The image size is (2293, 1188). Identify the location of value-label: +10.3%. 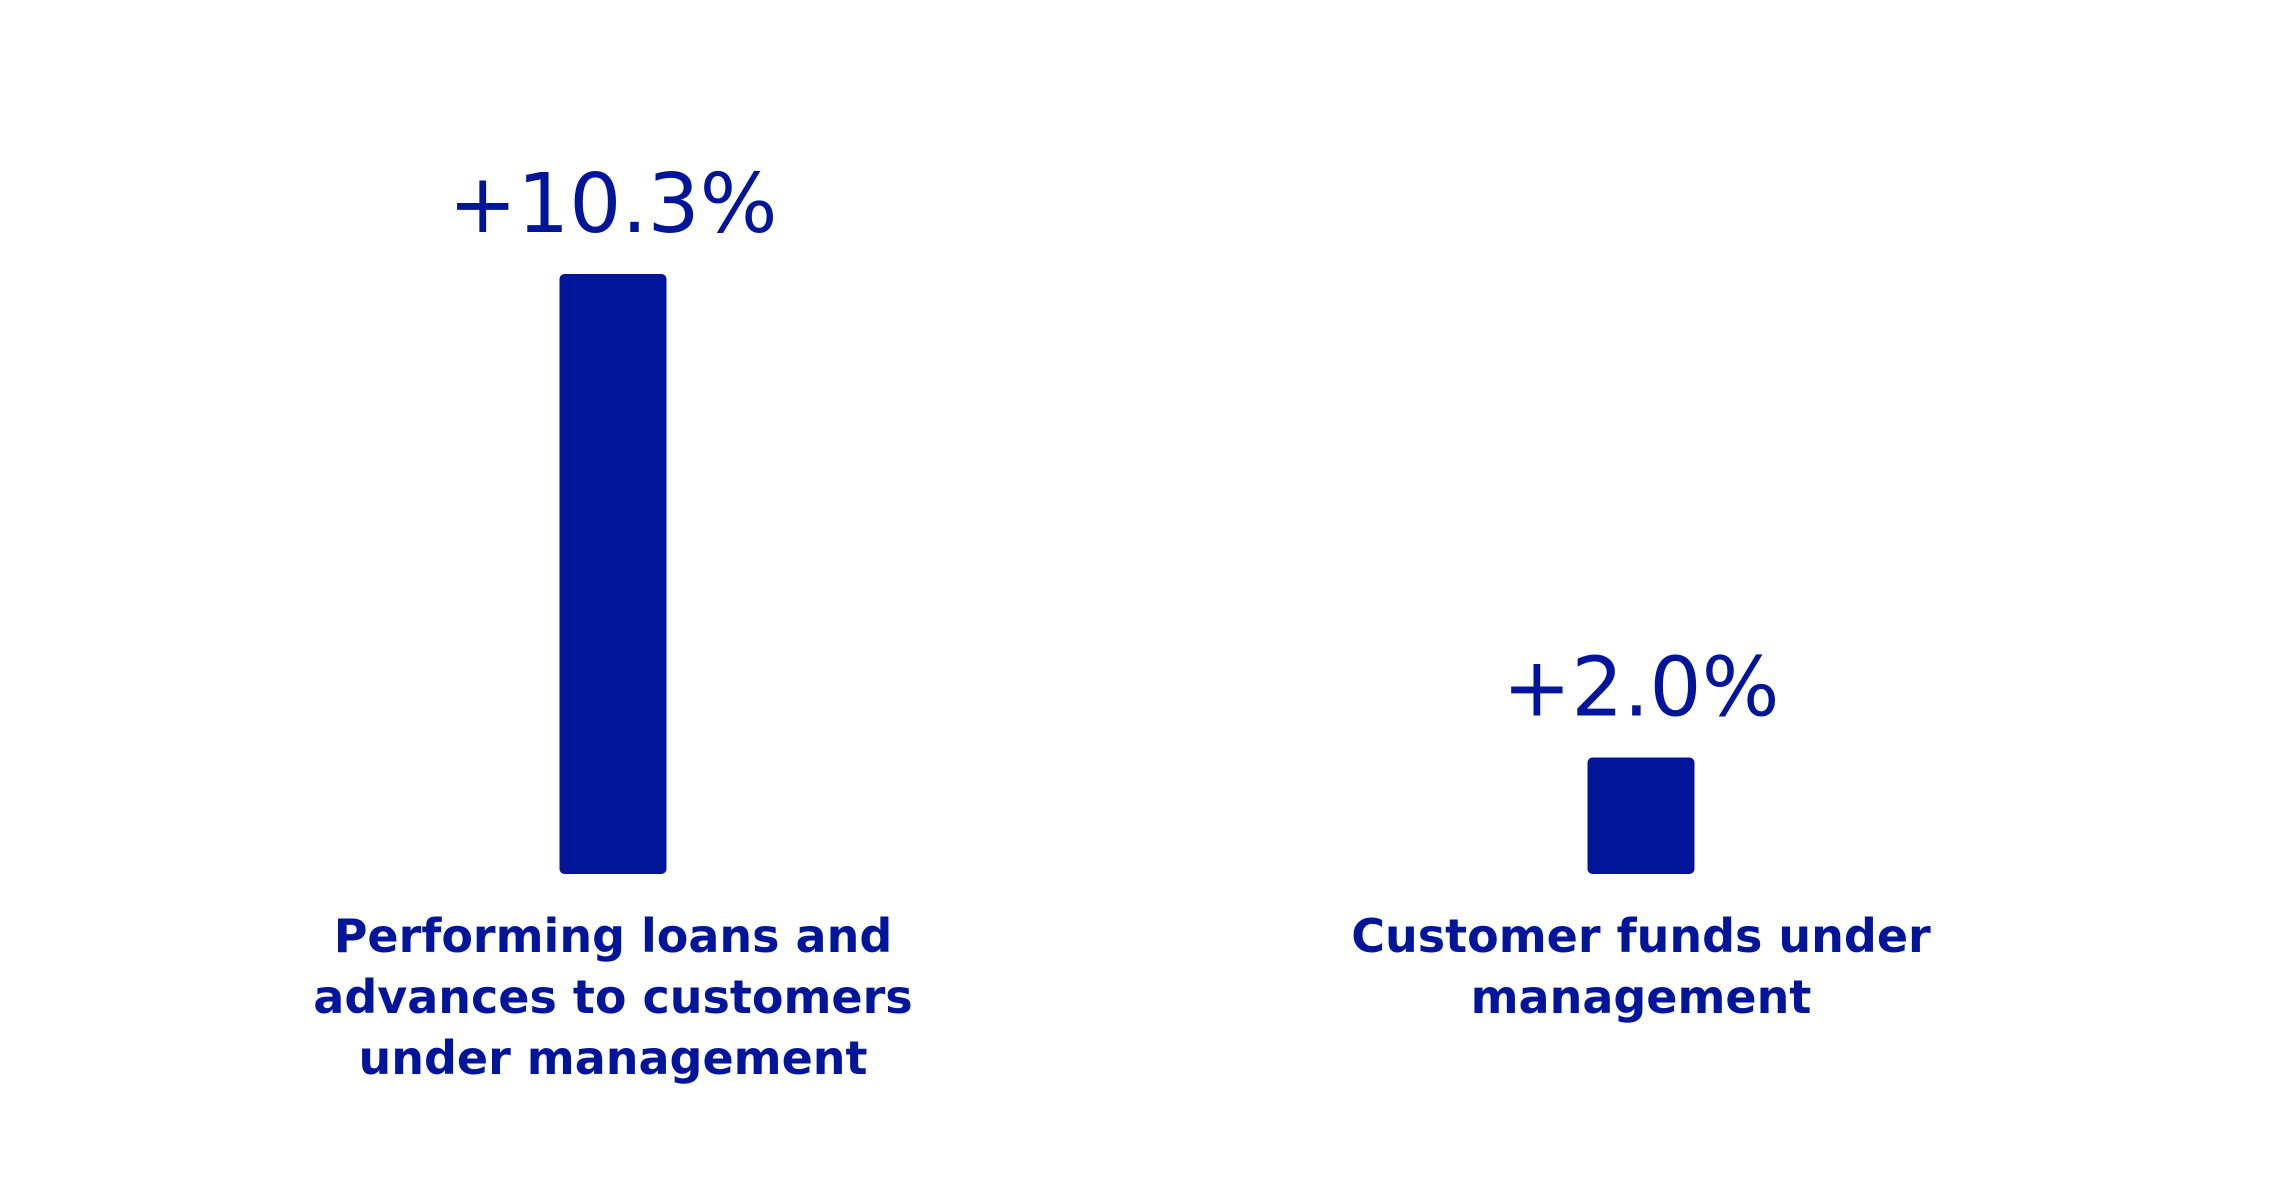
(612, 204).